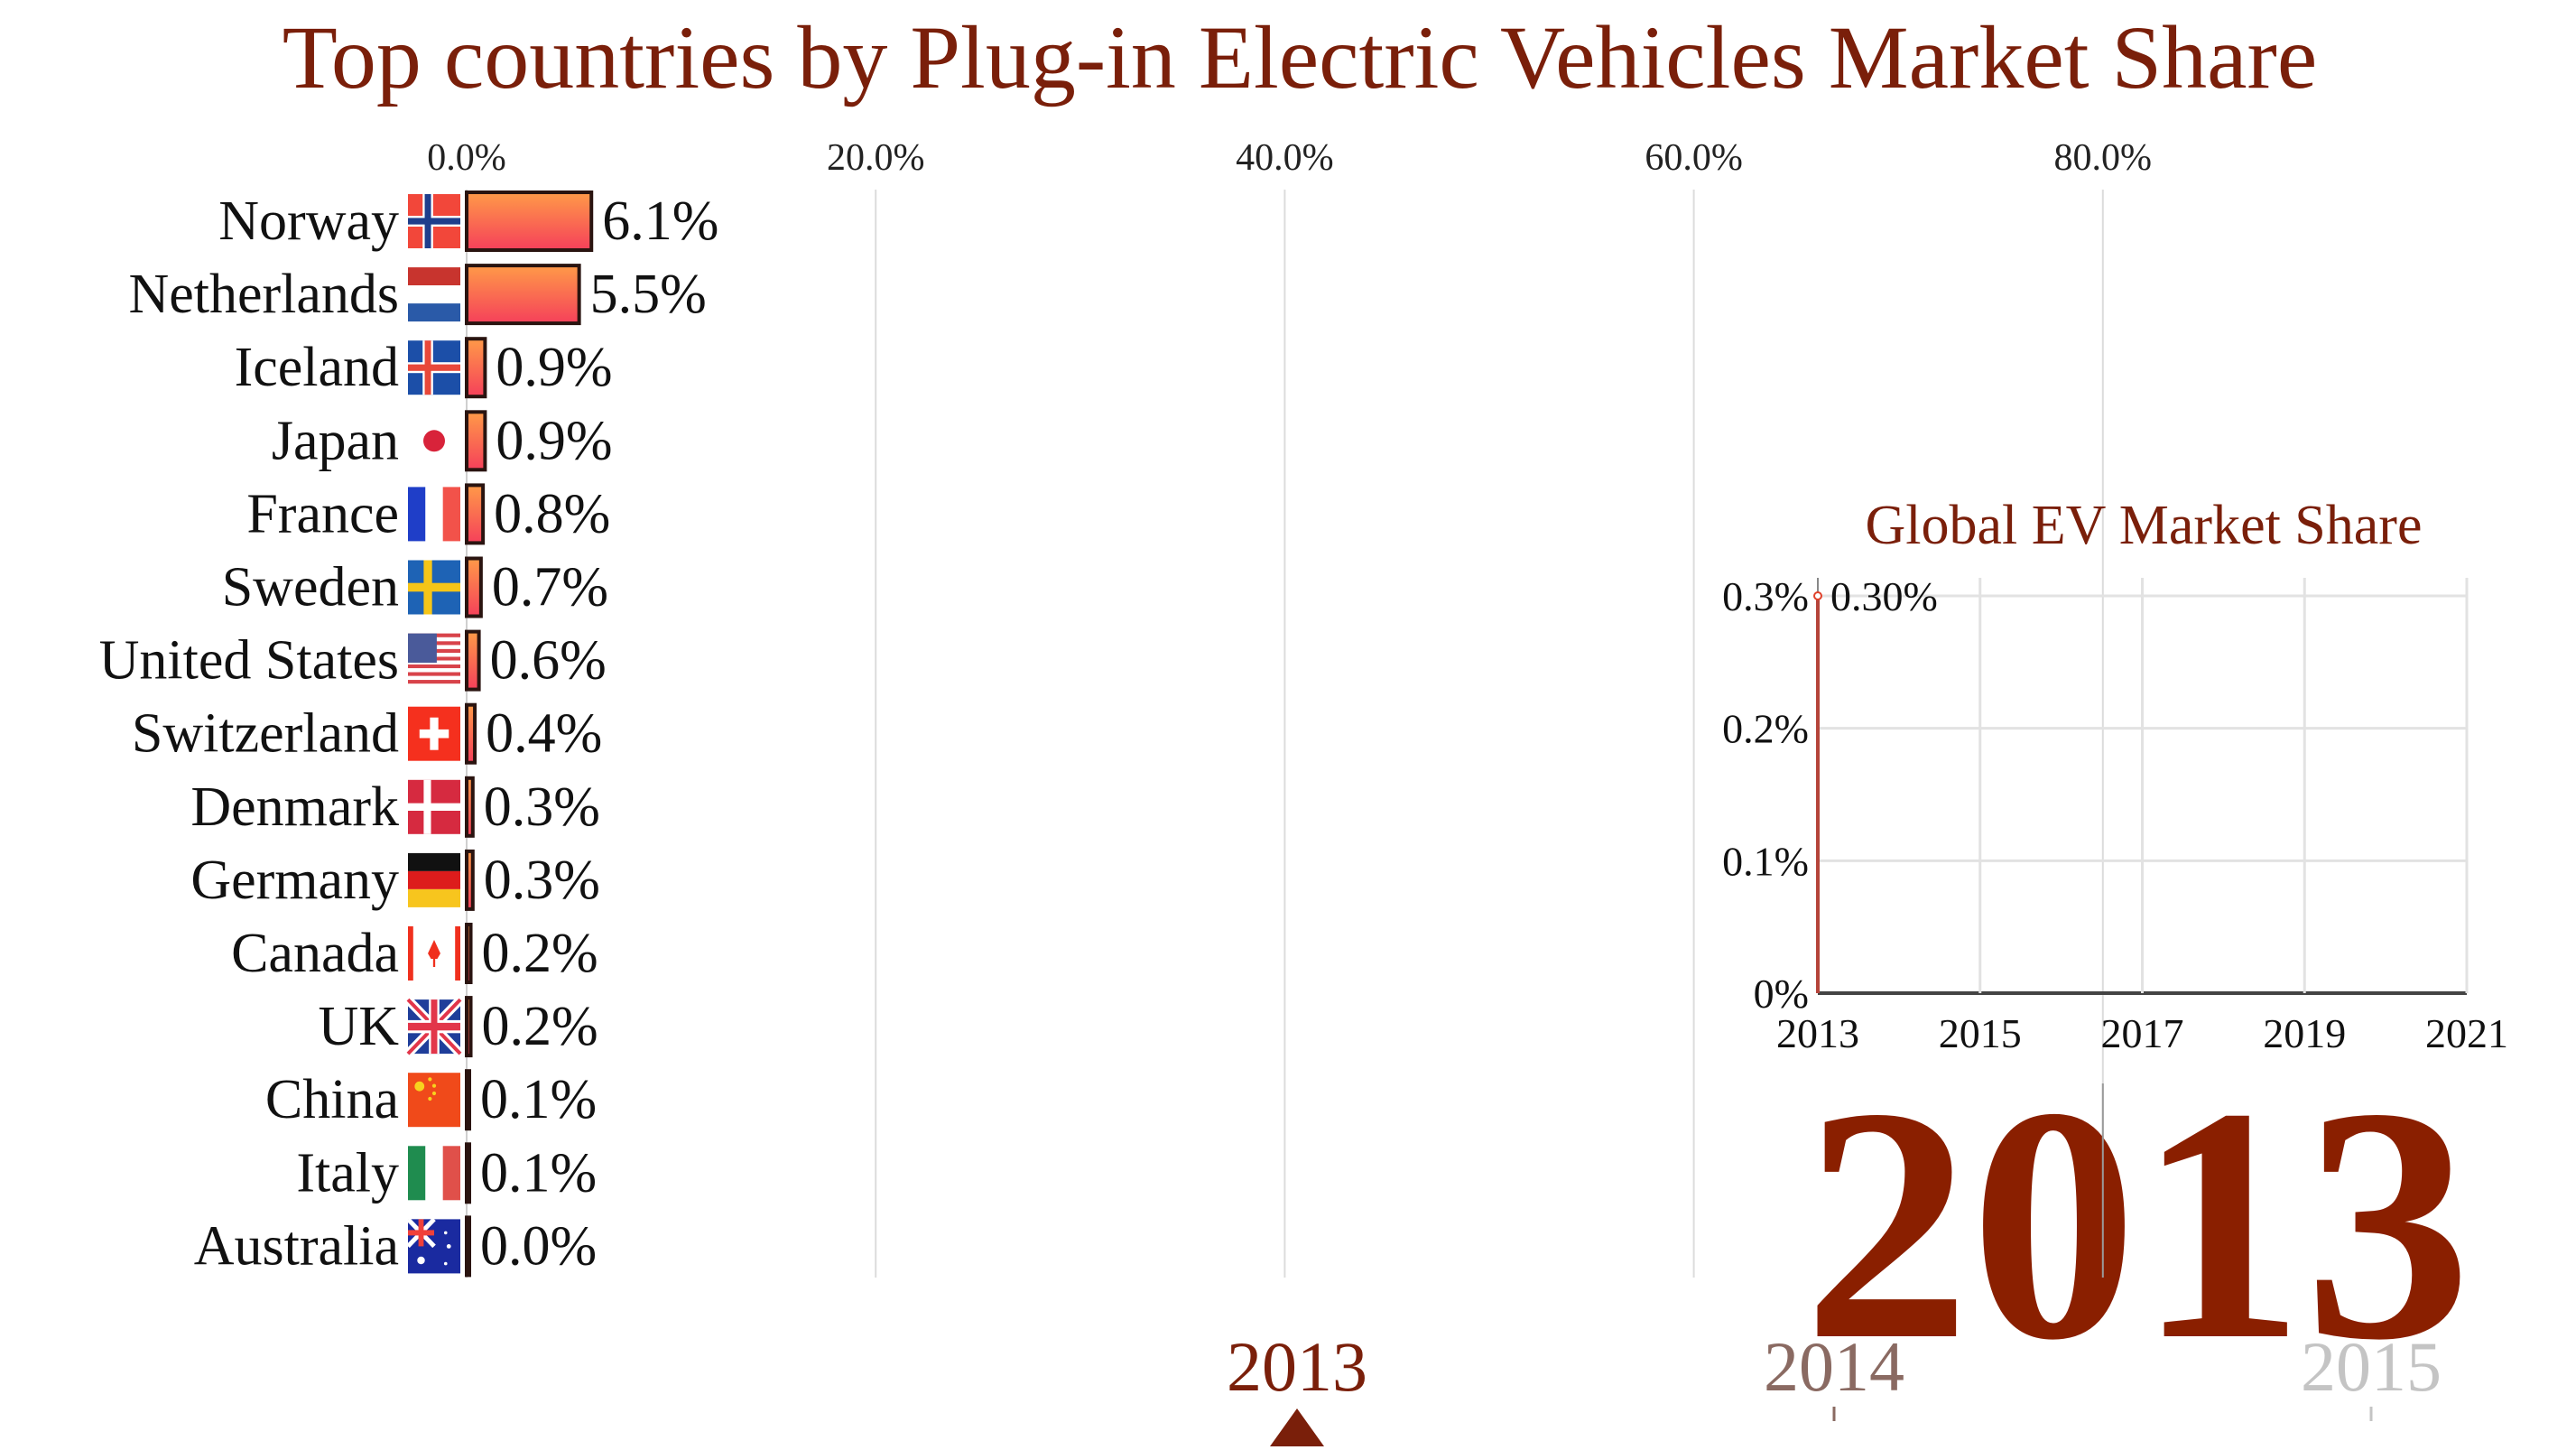  What do you see at coordinates (311, 587) in the screenshot?
I see `country-label: Sweden` at bounding box center [311, 587].